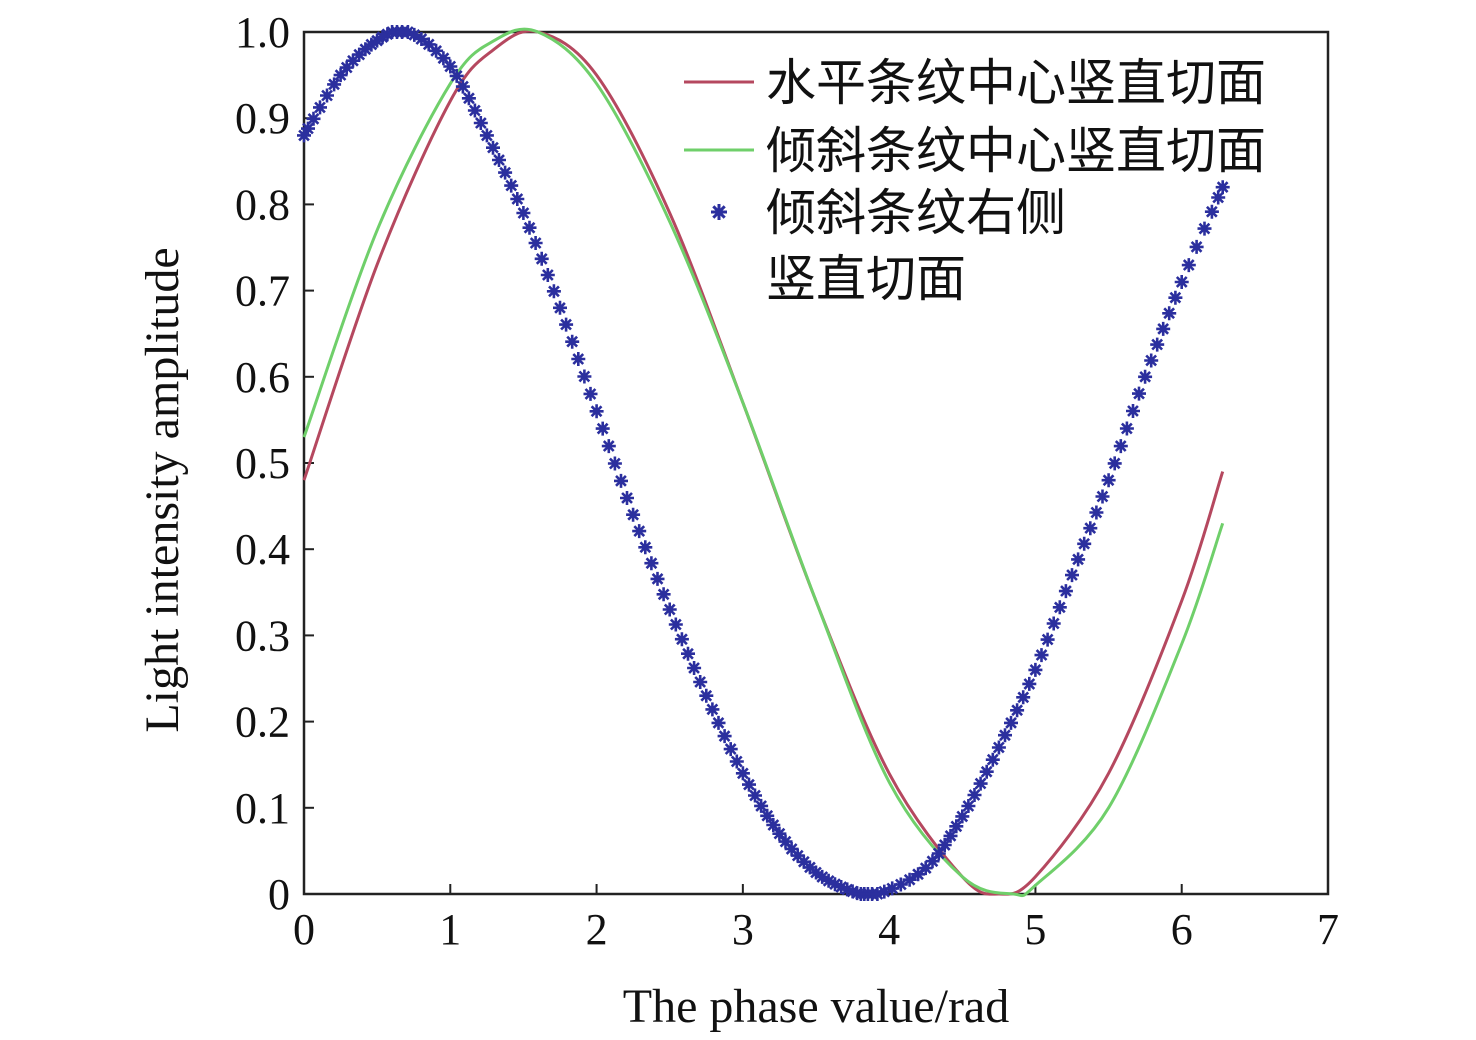  What do you see at coordinates (262, 463) in the screenshot?
I see `y-tick-label: 0.5` at bounding box center [262, 463].